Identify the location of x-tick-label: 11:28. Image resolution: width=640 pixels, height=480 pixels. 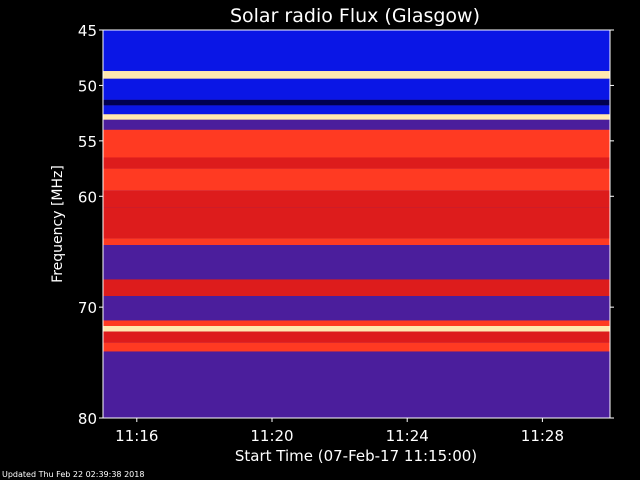
(542, 436).